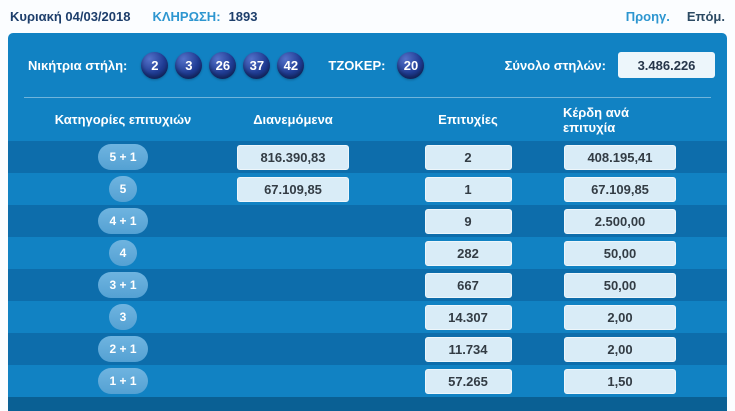 The image size is (735, 411). What do you see at coordinates (293, 189) in the screenshot?
I see `distributed-value: 67.109,85` at bounding box center [293, 189].